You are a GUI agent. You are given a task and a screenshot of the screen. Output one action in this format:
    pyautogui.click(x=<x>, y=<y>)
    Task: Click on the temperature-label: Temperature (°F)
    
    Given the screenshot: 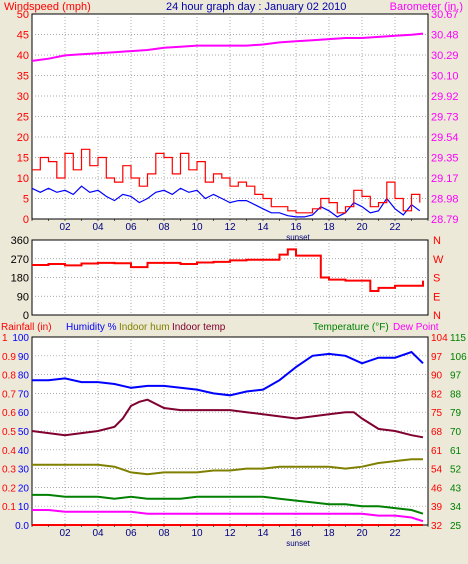 What is the action you would take?
    pyautogui.click(x=351, y=327)
    